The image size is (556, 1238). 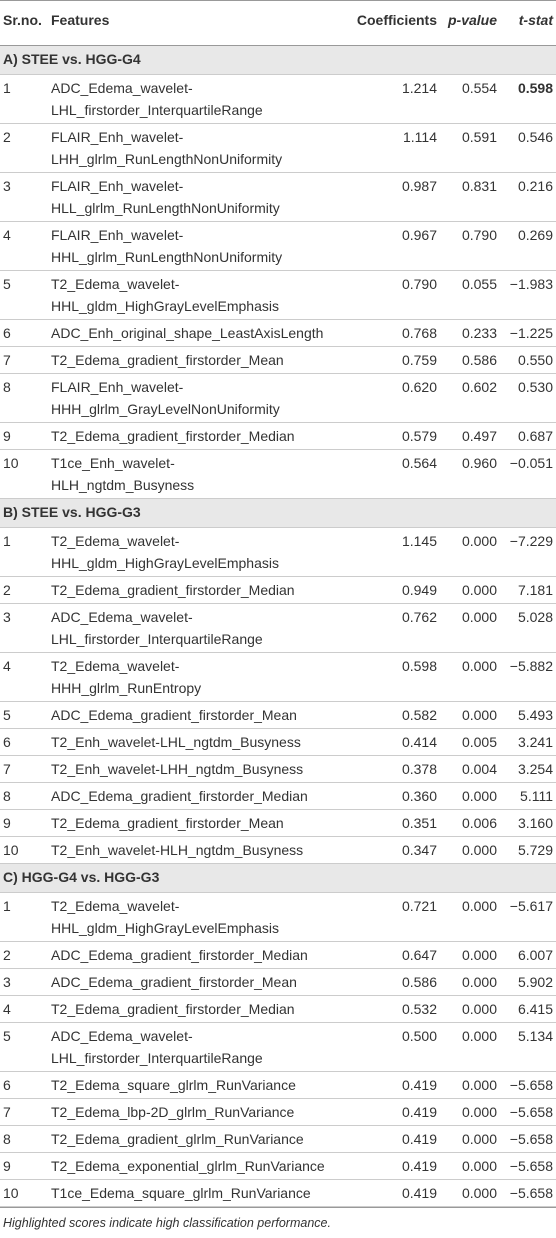 What do you see at coordinates (390, 99) in the screenshot?
I see `coefficient: 1.214` at bounding box center [390, 99].